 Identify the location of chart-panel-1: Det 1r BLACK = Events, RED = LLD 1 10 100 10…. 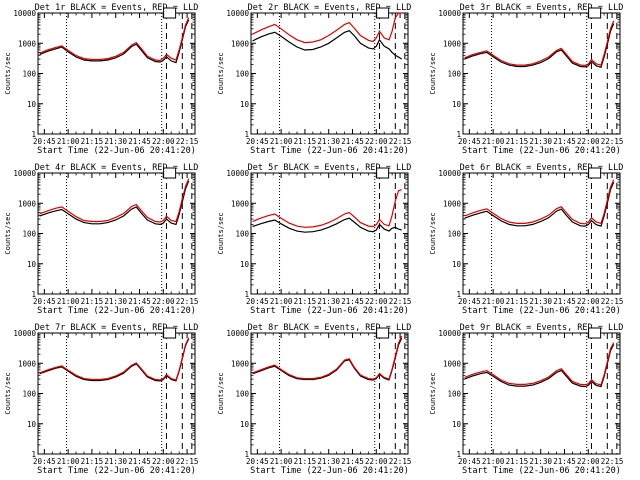
(101, 79).